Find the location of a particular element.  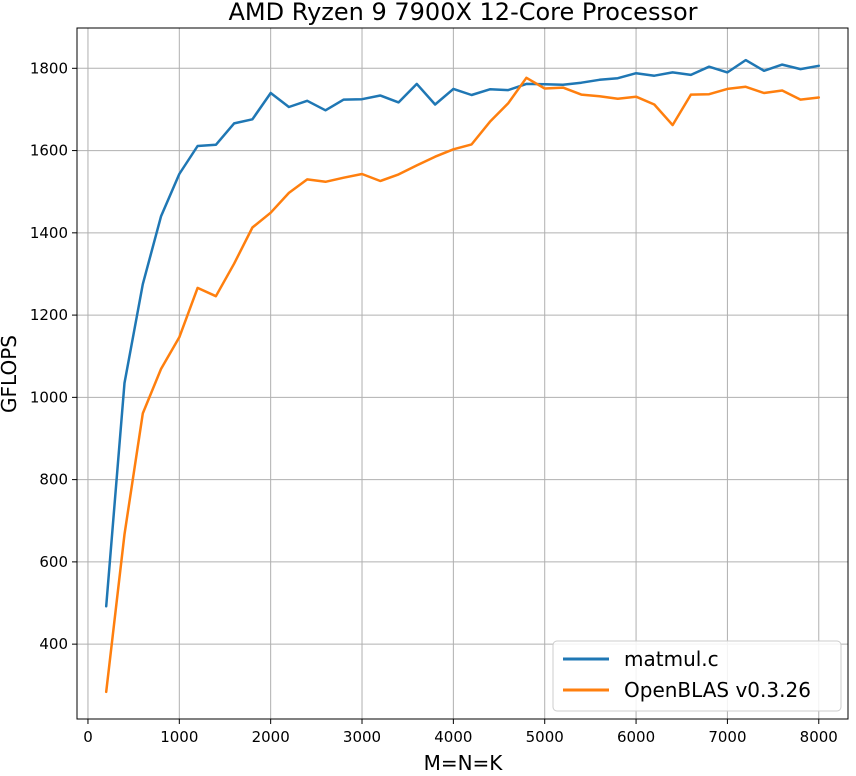

x-tick-label: 3000 is located at coordinates (362, 737).